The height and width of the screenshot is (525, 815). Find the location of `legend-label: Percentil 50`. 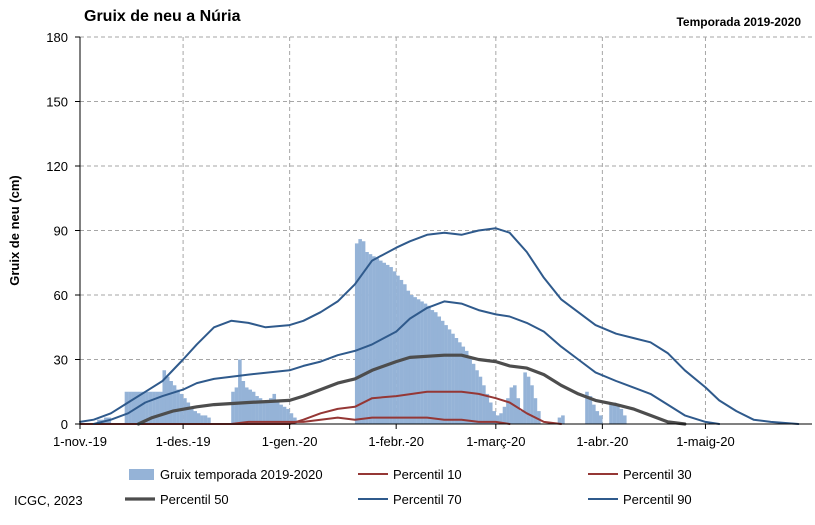

legend-label: Percentil 50 is located at coordinates (194, 499).